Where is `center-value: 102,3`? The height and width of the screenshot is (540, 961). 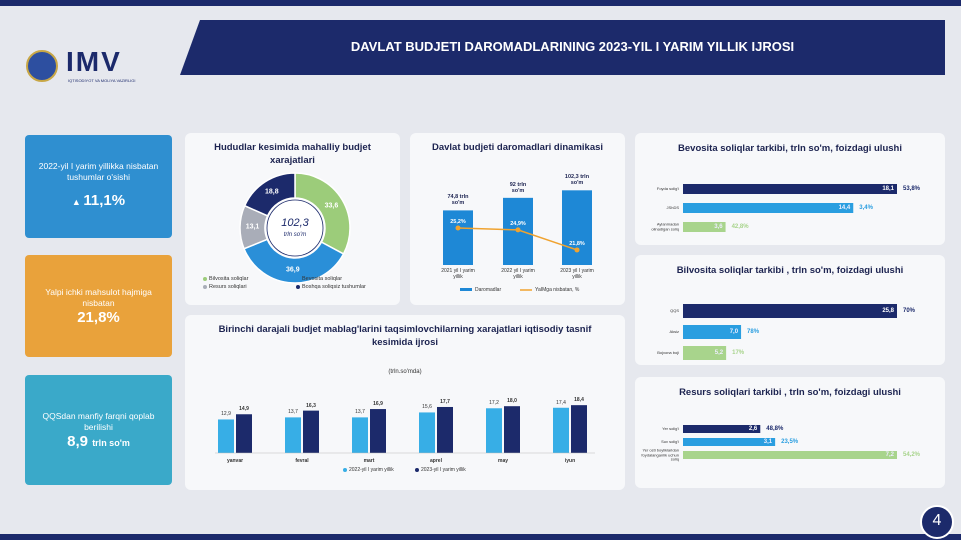 center-value: 102,3 is located at coordinates (295, 223).